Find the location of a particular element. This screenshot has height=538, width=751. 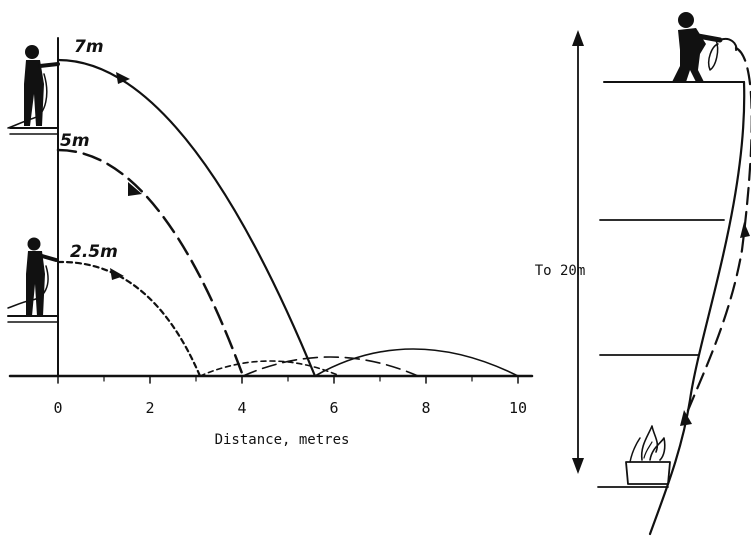

x-tick-8: 8 is located at coordinates (425, 408).